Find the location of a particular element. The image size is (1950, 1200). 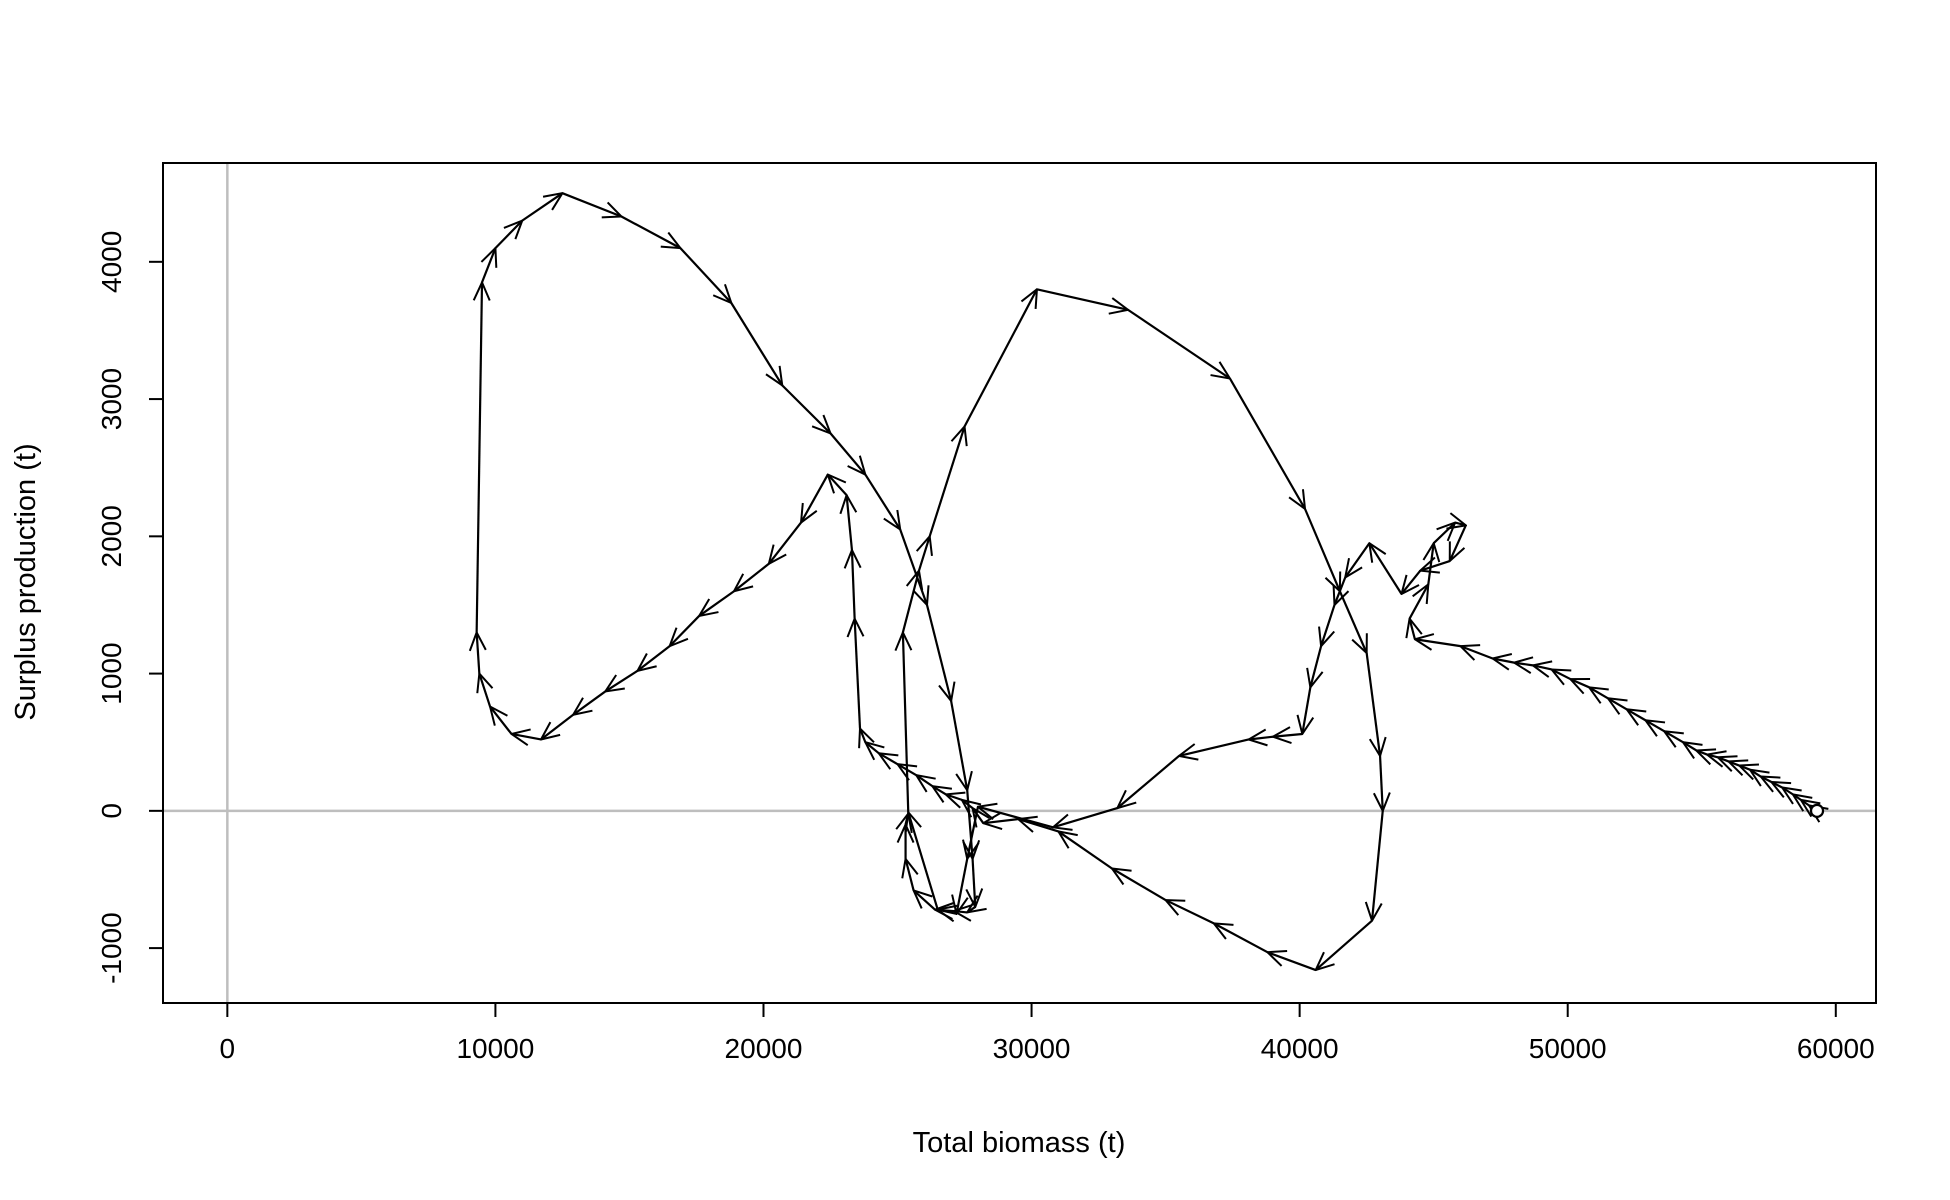

y-axis-title: Surplus production (t) is located at coordinates (26, 581).